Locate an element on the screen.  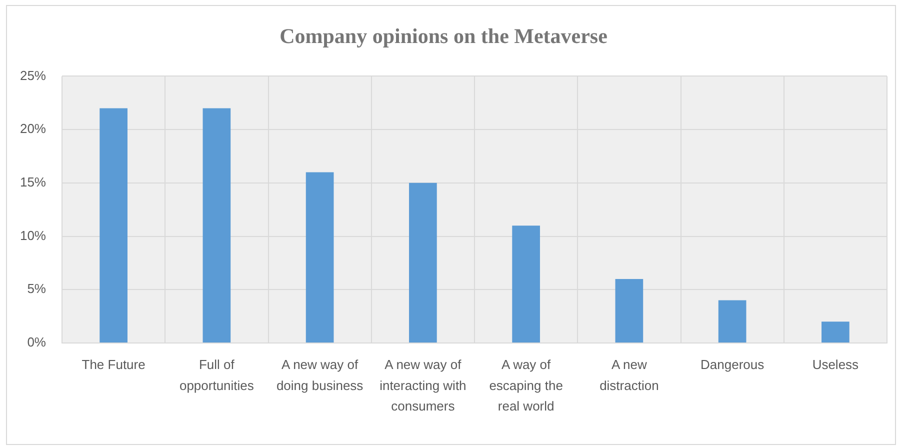
y-tick-label: 25% is located at coordinates (33, 75).